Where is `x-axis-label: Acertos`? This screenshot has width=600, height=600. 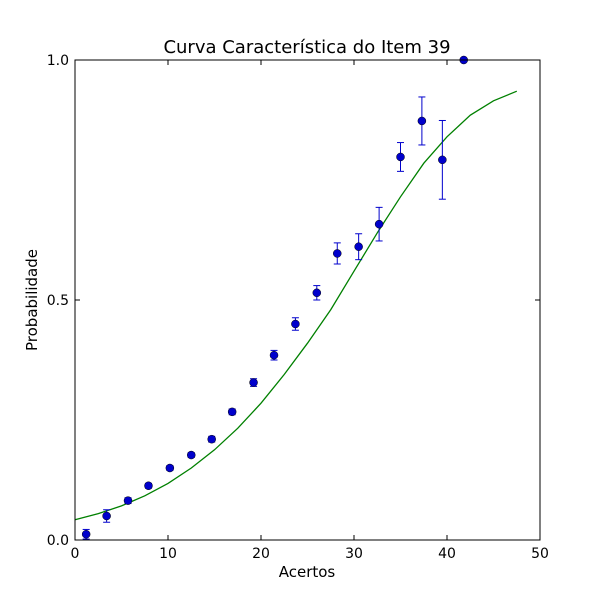
x-axis-label: Acertos is located at coordinates (307, 572).